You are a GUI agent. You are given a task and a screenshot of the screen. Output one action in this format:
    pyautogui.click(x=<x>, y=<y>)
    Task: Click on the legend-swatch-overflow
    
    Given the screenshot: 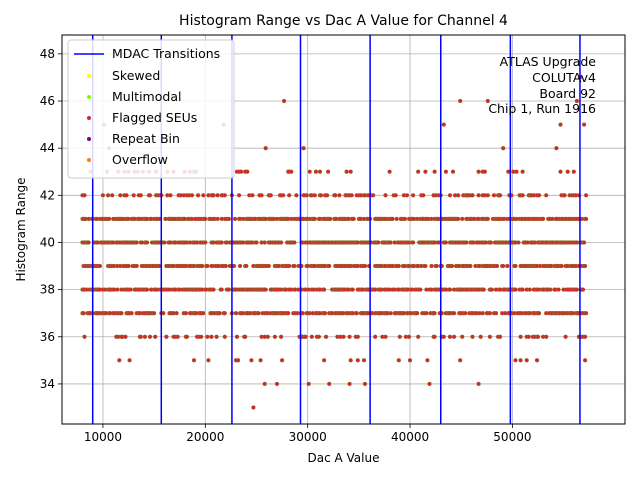 What is the action you would take?
    pyautogui.click(x=89, y=160)
    